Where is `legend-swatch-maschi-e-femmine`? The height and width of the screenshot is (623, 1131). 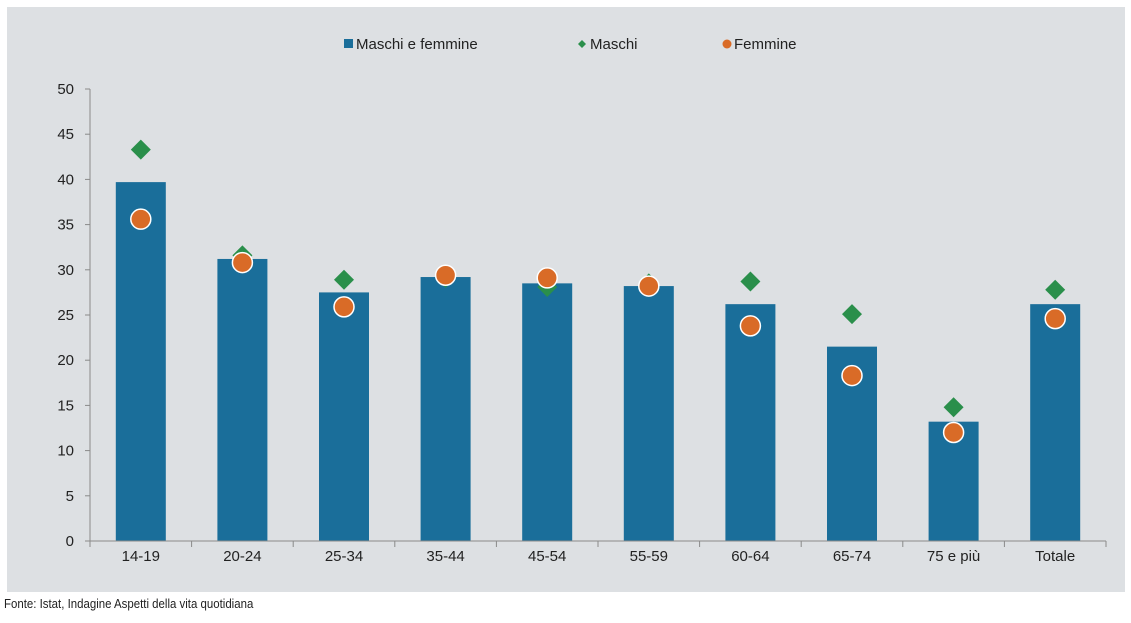 legend-swatch-maschi-e-femmine is located at coordinates (348, 43).